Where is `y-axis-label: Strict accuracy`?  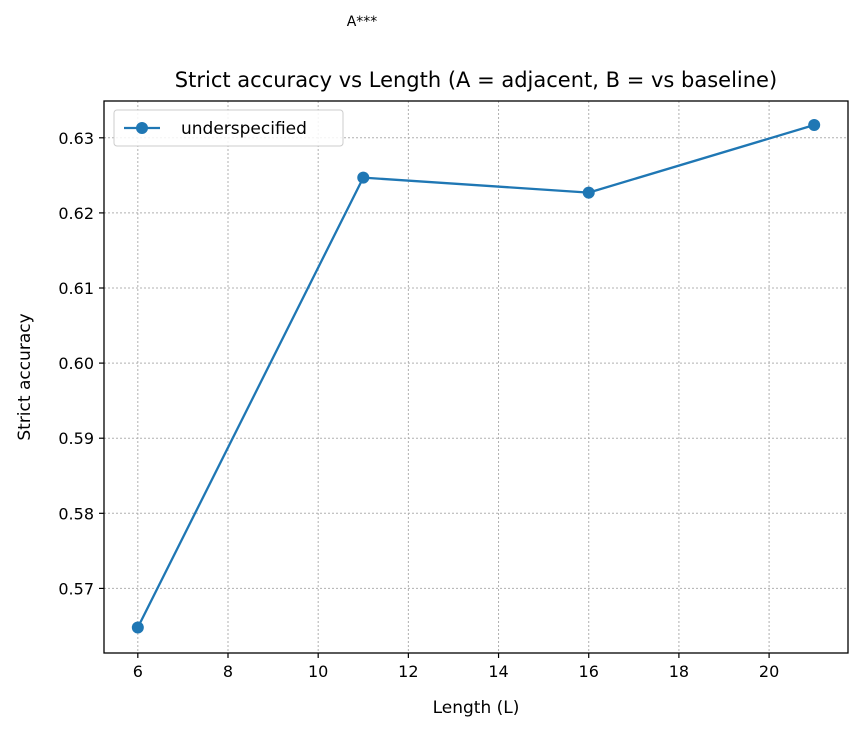 y-axis-label: Strict accuracy is located at coordinates (25, 376).